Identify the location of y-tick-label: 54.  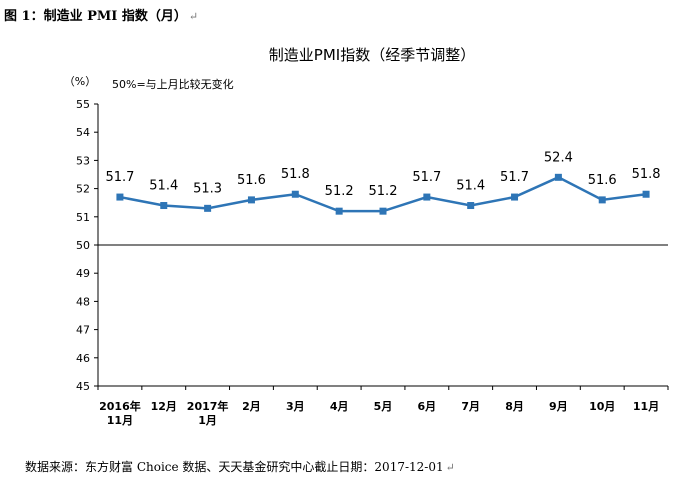
(83, 132).